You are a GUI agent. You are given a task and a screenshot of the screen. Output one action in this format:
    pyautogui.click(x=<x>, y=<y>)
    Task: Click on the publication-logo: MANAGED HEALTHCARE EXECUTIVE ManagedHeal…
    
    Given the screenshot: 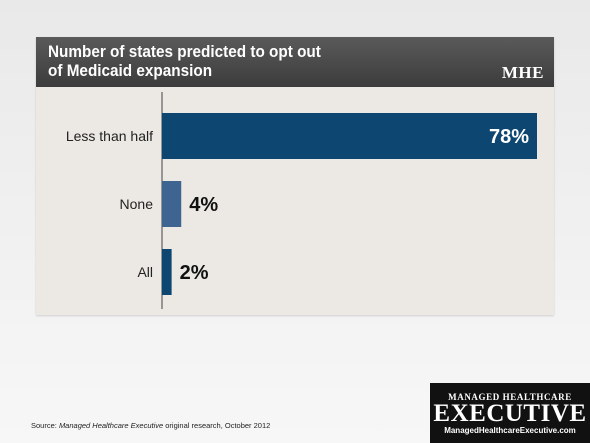 What is the action you would take?
    pyautogui.click(x=510, y=413)
    